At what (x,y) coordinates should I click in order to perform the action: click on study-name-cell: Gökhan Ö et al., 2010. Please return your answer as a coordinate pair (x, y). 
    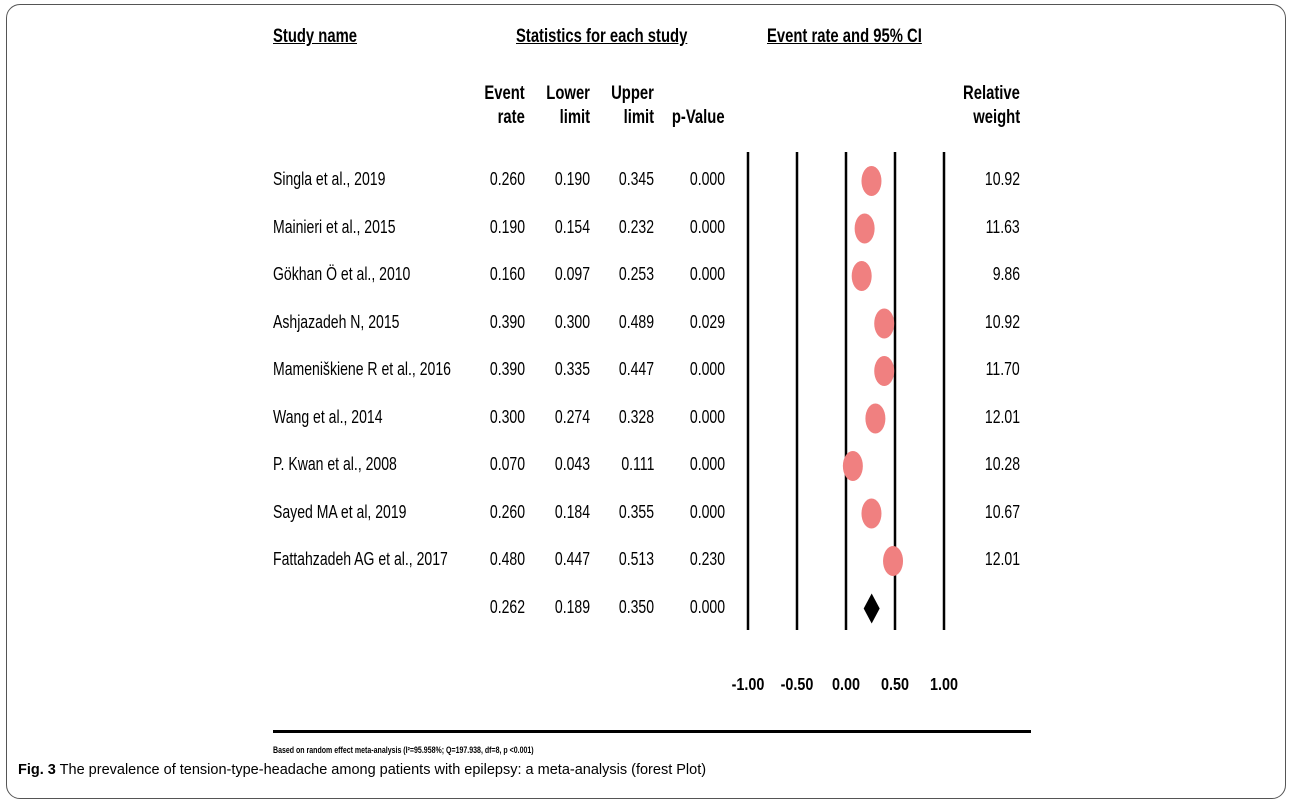
    Looking at the image, I should click on (361, 274).